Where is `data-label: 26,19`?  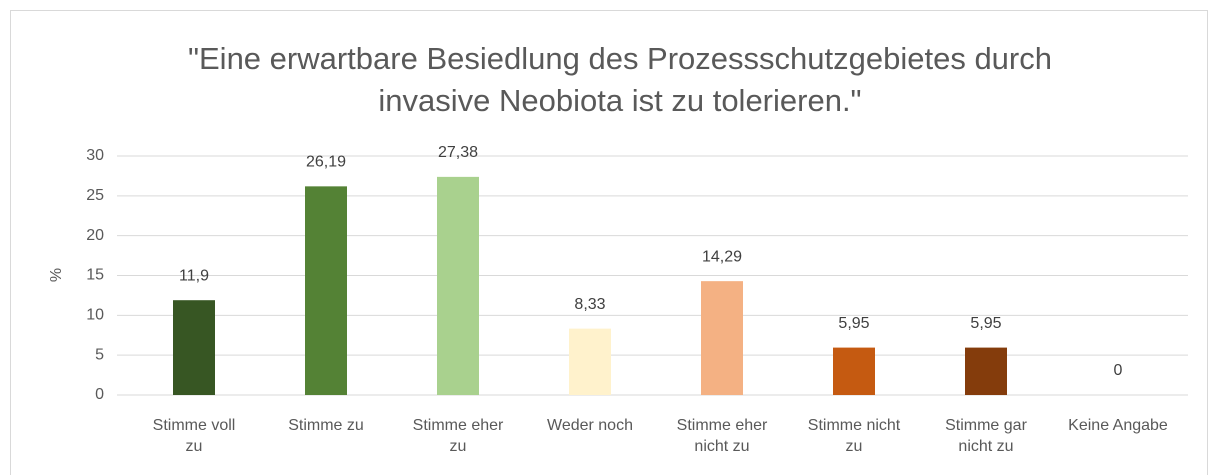
data-label: 26,19 is located at coordinates (326, 162).